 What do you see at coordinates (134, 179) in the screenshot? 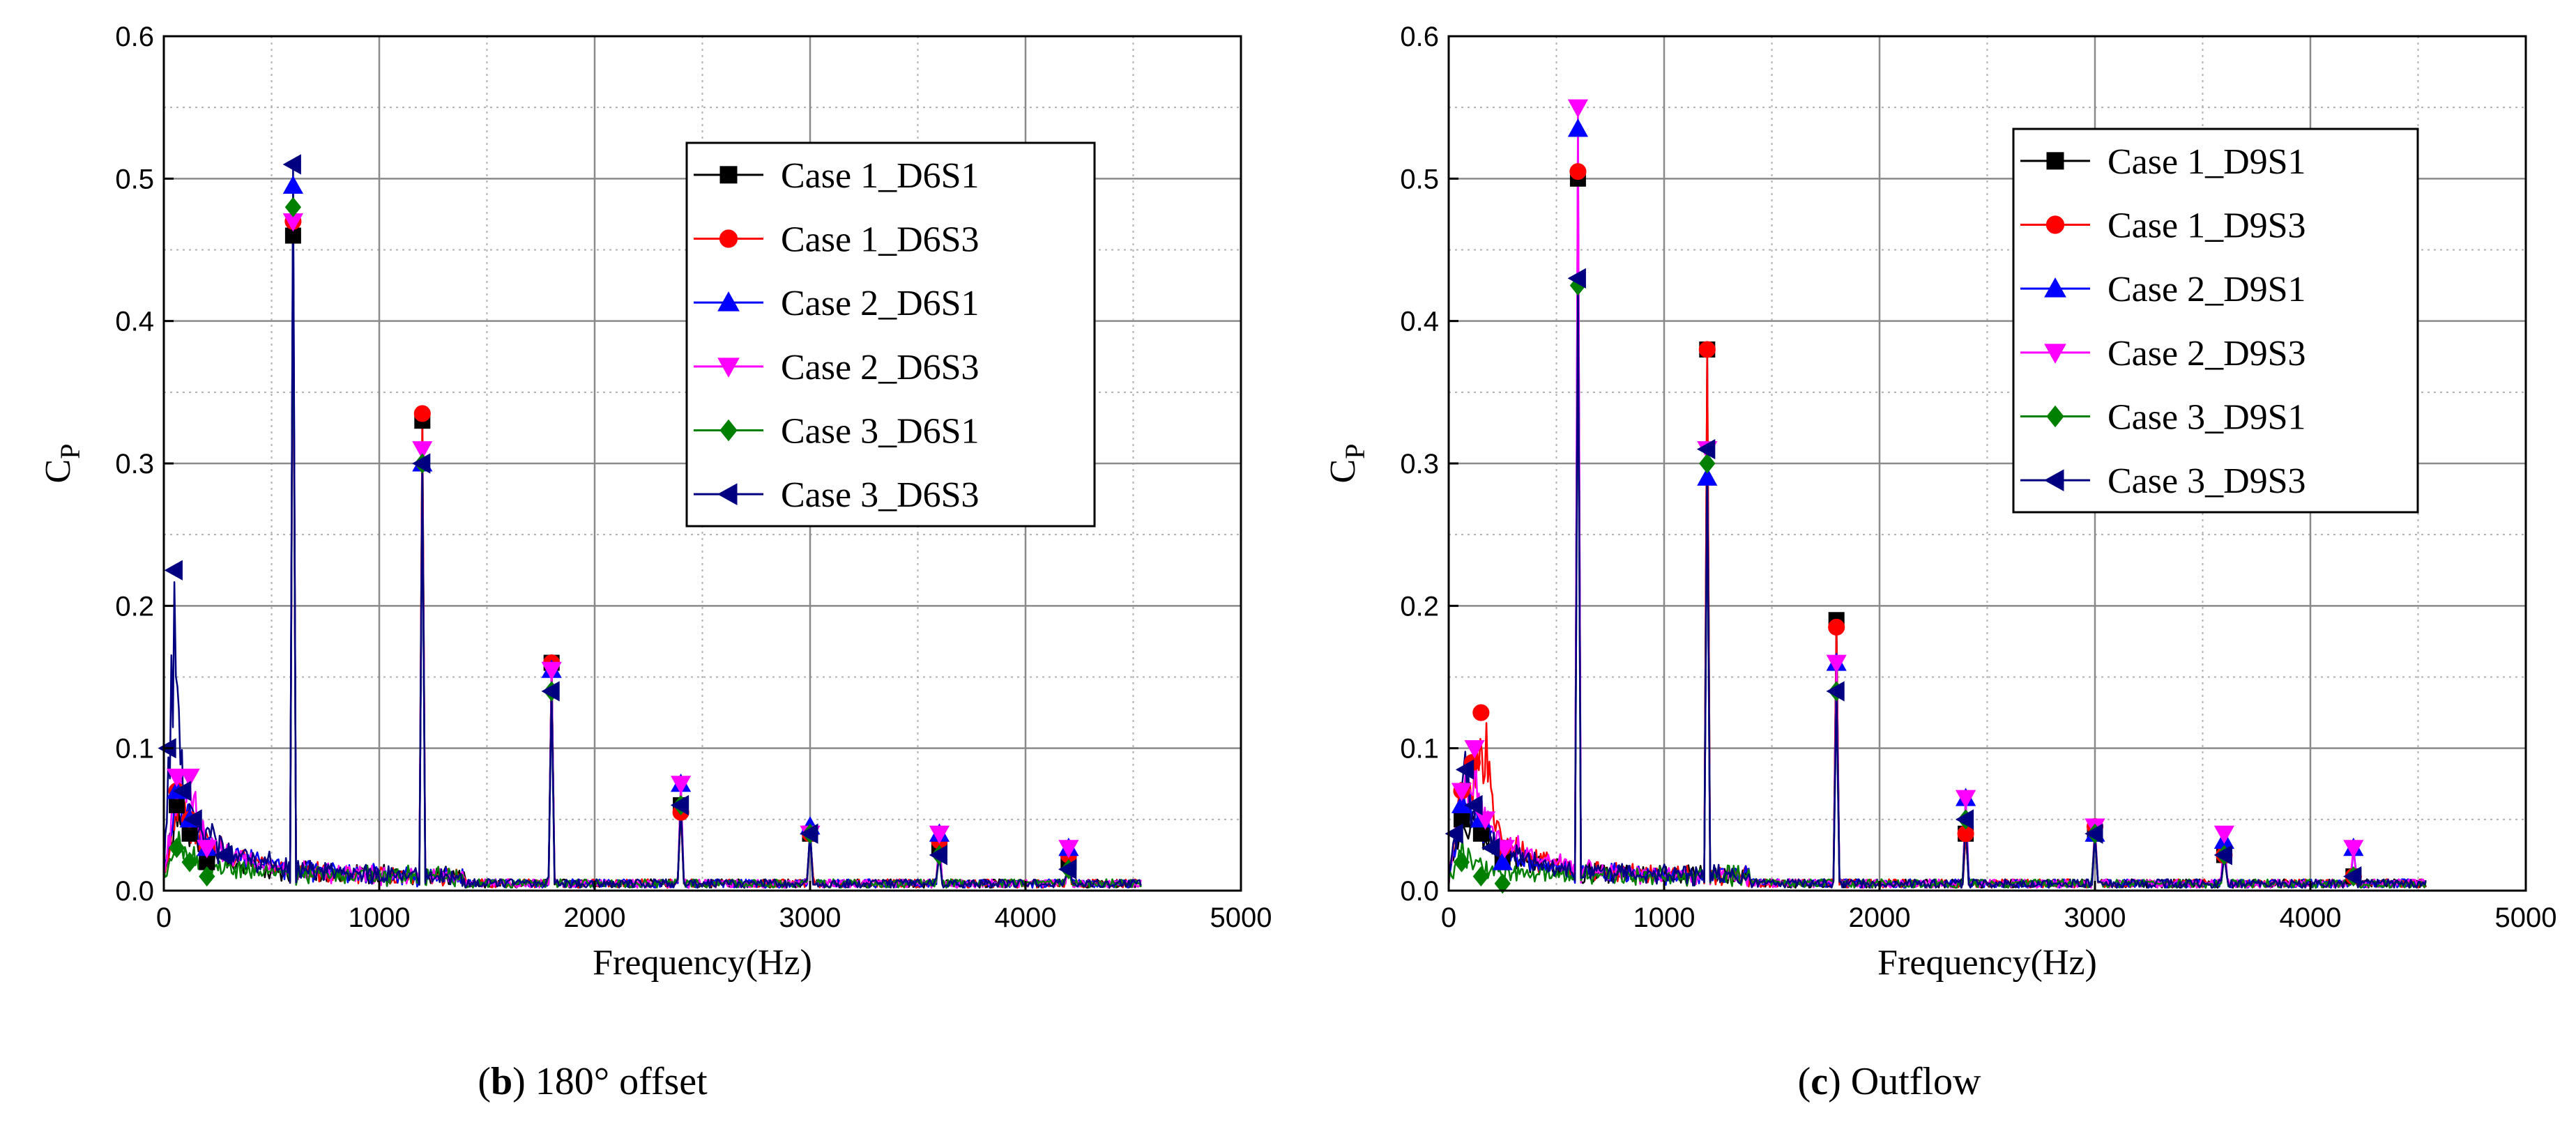
I see `y-tick-label: 0.5` at bounding box center [134, 179].